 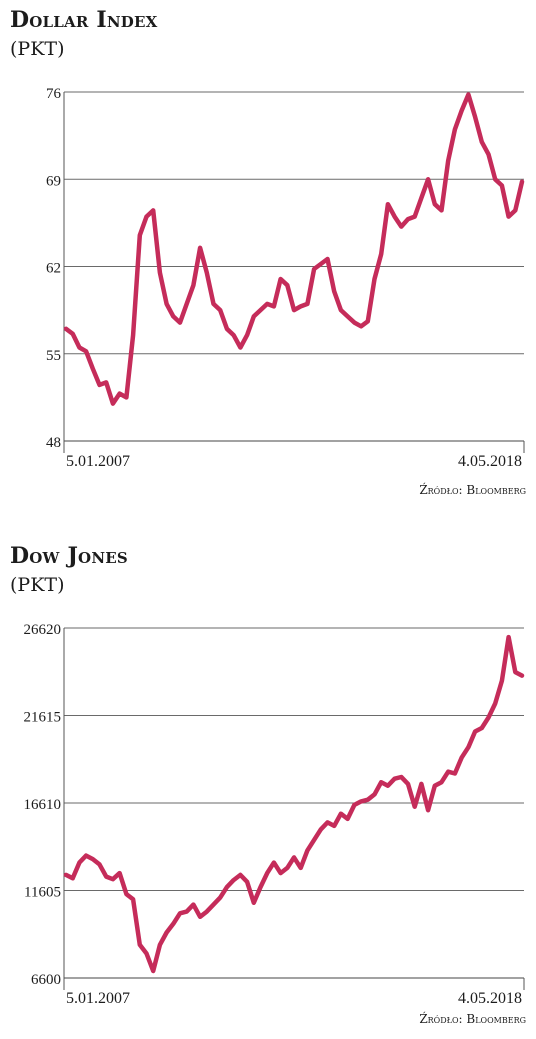 I want to click on chart-title: Dow Jones, so click(x=69, y=556).